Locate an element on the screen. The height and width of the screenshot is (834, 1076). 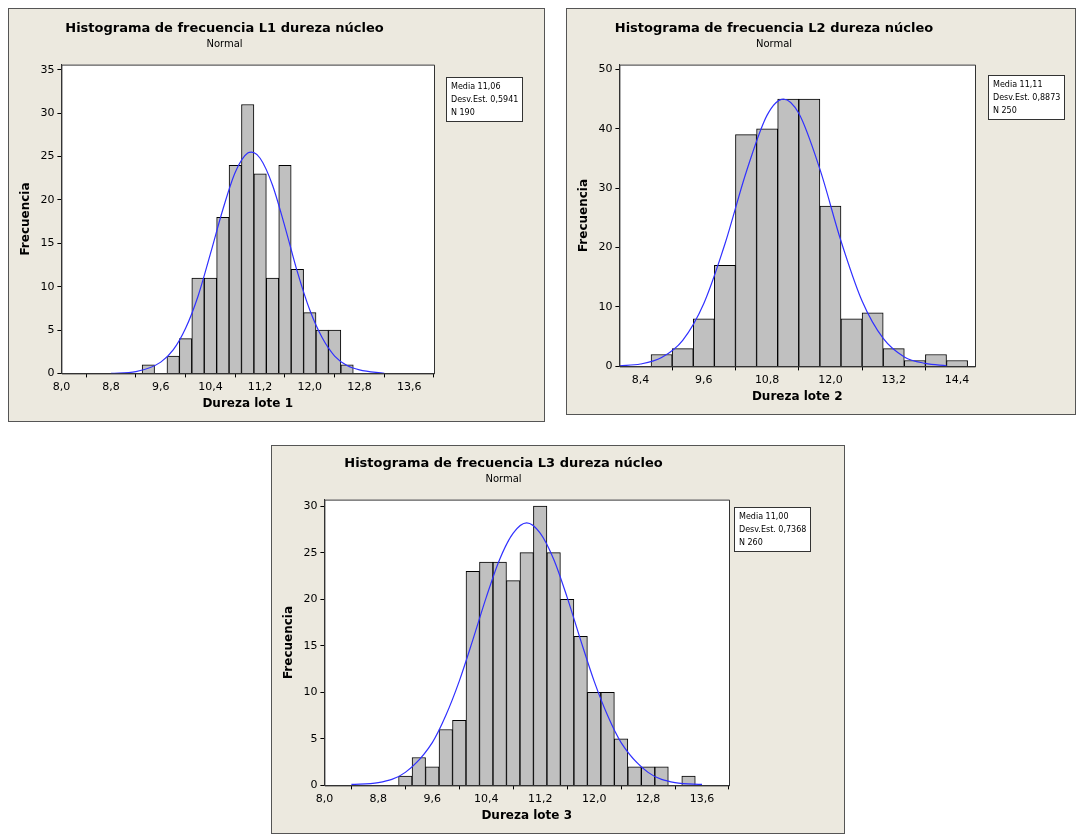
y-tick-label: 35 is located at coordinates (47, 69).